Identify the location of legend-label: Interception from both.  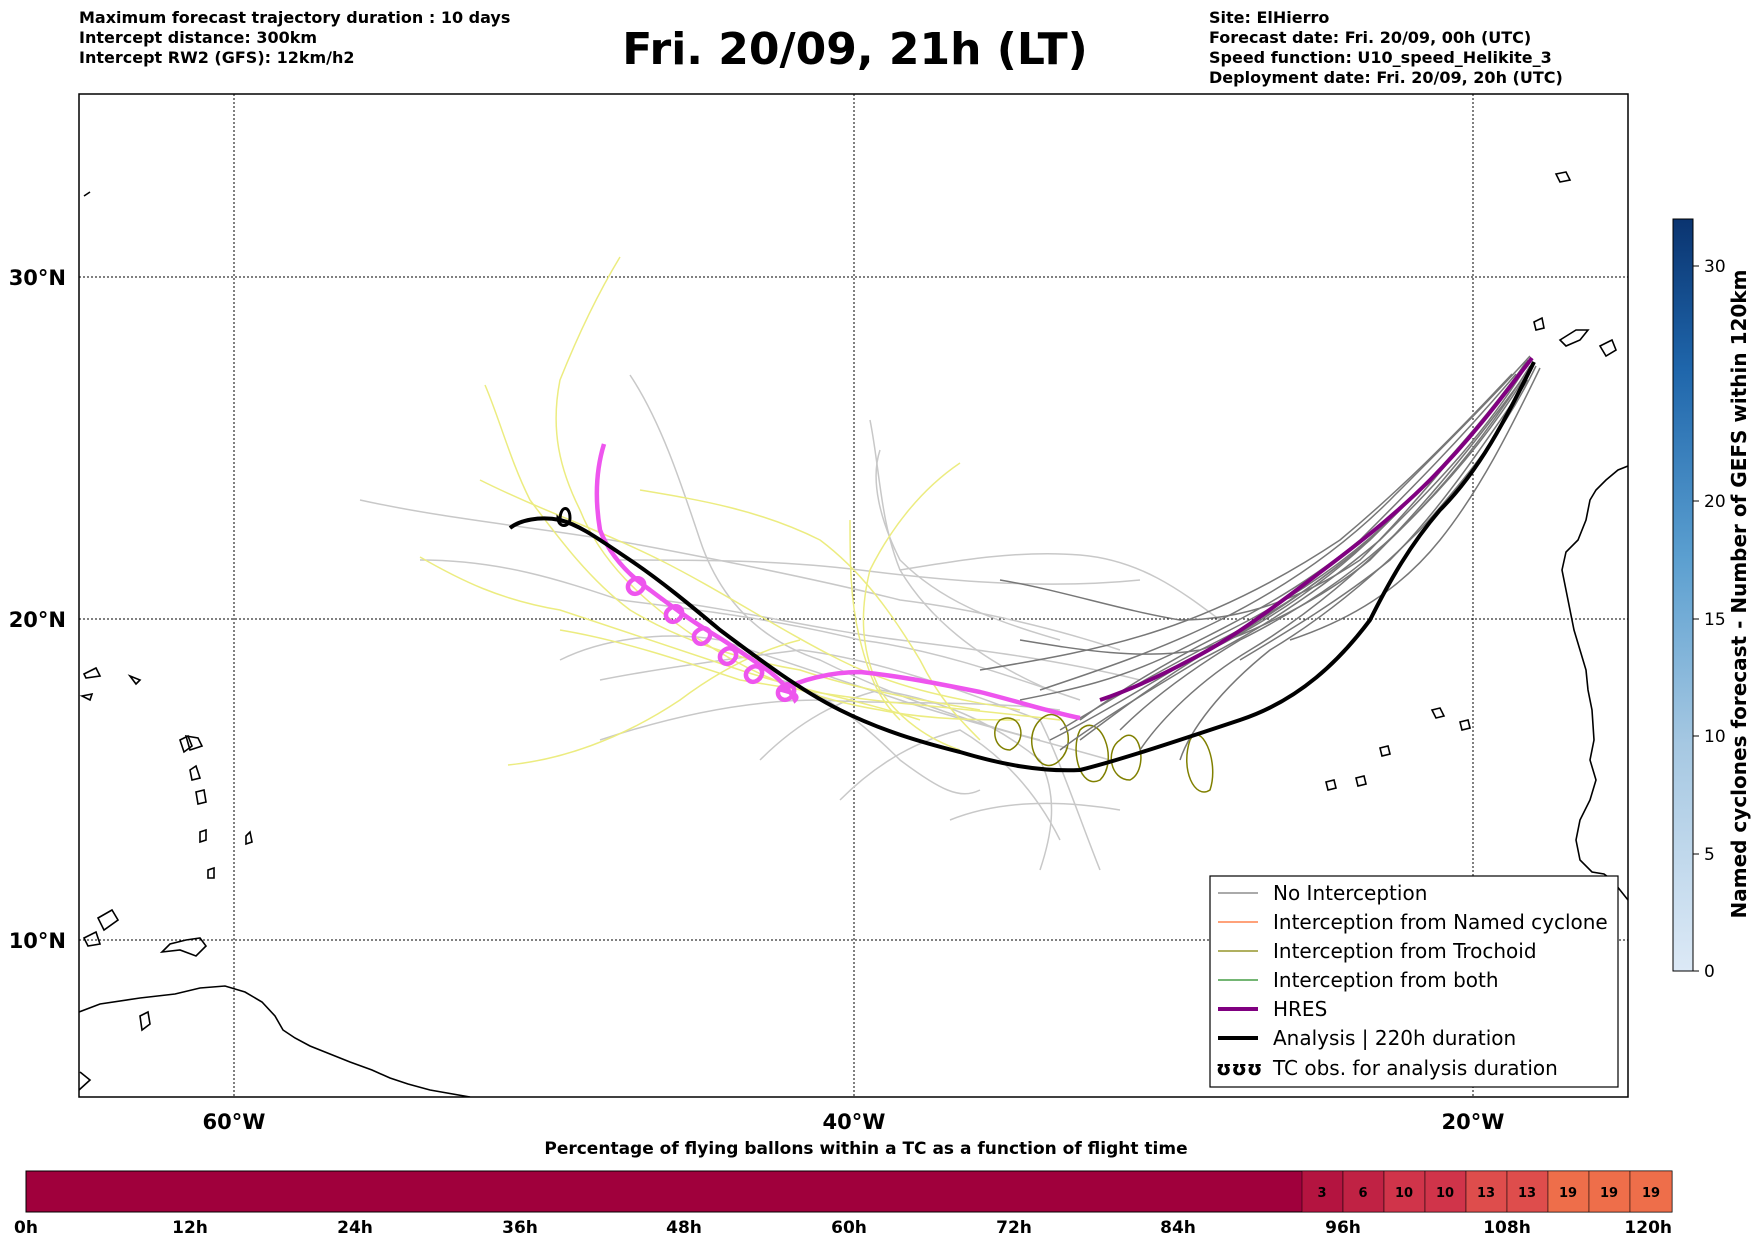
(1386, 980).